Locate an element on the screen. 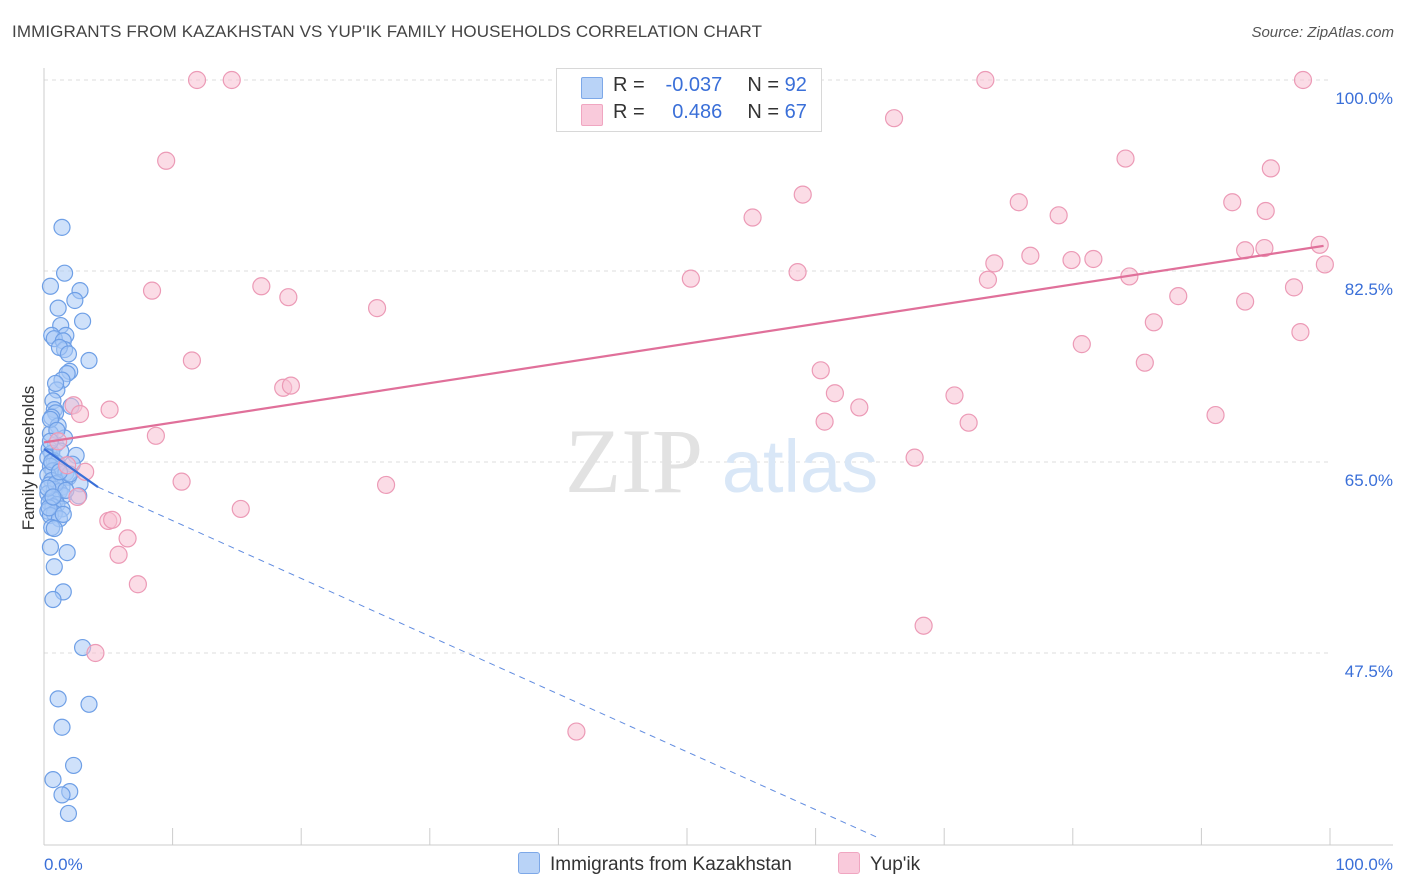 This screenshot has width=1406, height=892. yupik-swatch is located at coordinates (592, 115).